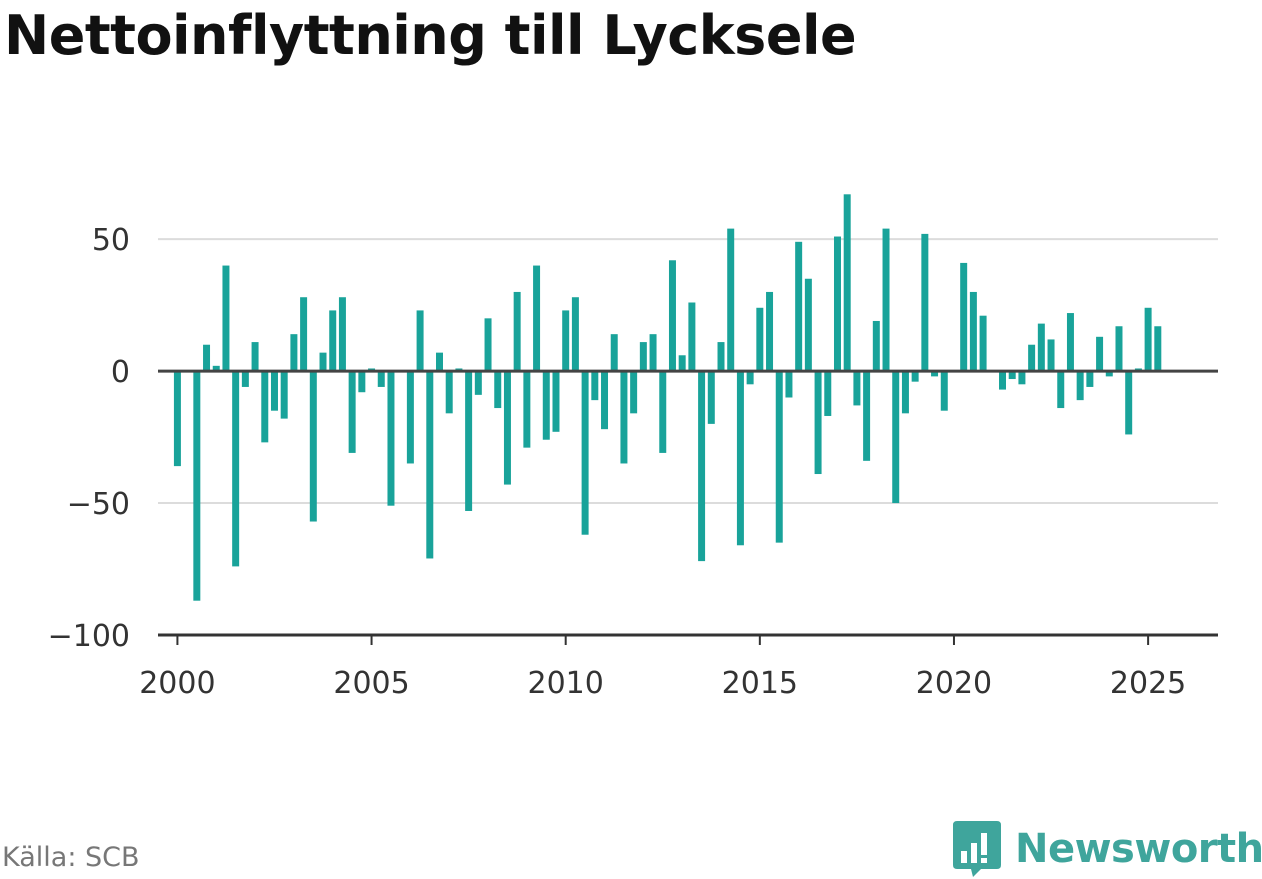  I want to click on y-tick-label: −100, so click(89, 636).